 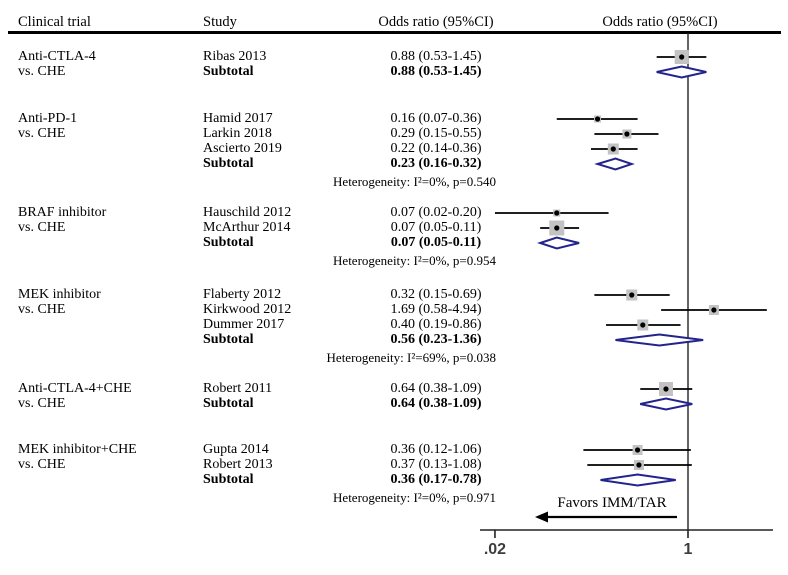 What do you see at coordinates (247, 227) in the screenshot?
I see `study-name: McArthur 2014` at bounding box center [247, 227].